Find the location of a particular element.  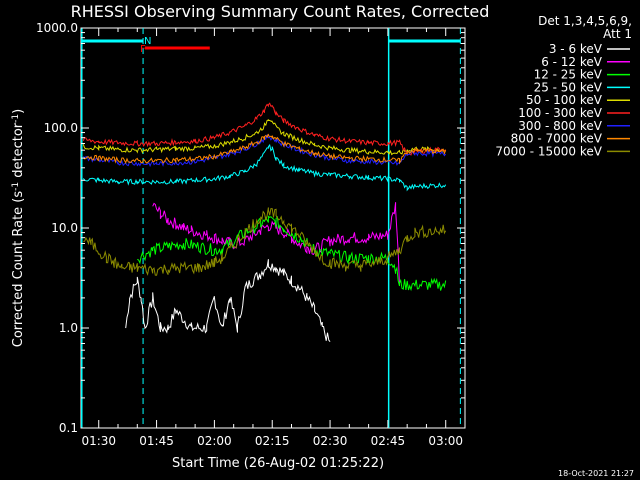

y-label-end: ) is located at coordinates (18, 111).